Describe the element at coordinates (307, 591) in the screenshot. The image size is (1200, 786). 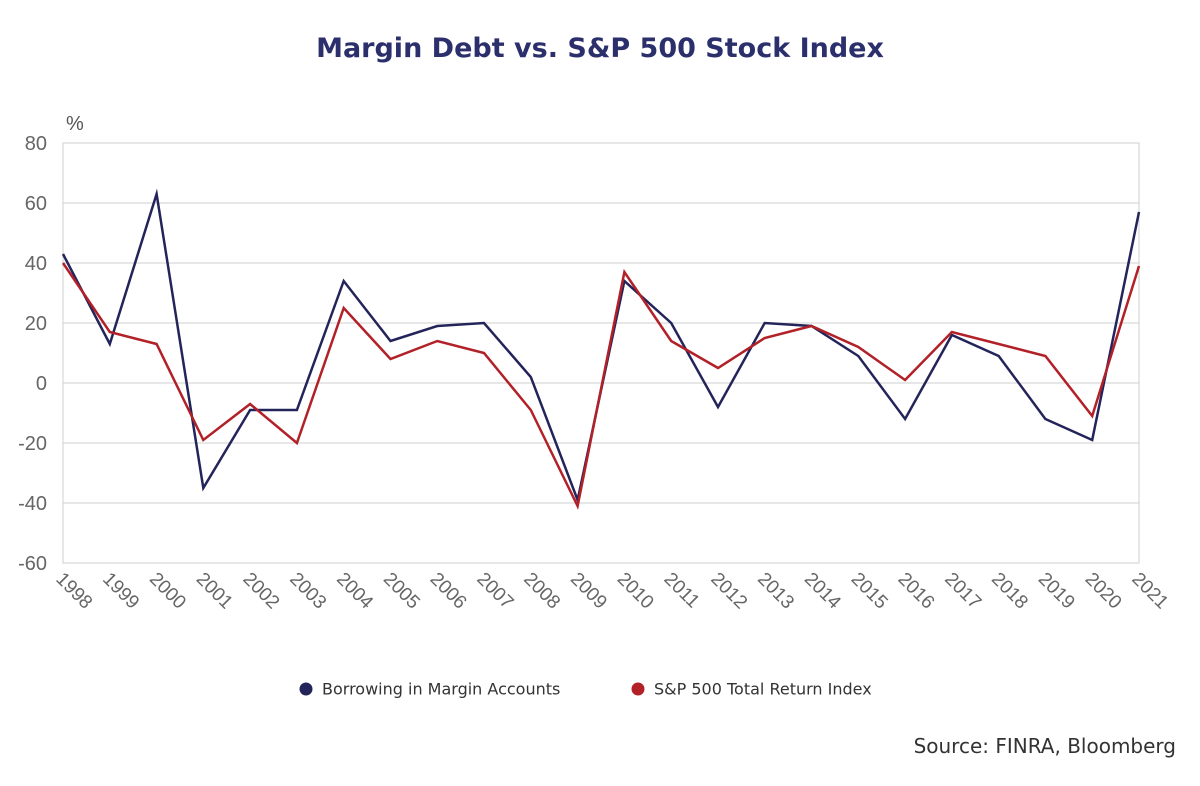
I see `x-tick-label: 2003` at that location.